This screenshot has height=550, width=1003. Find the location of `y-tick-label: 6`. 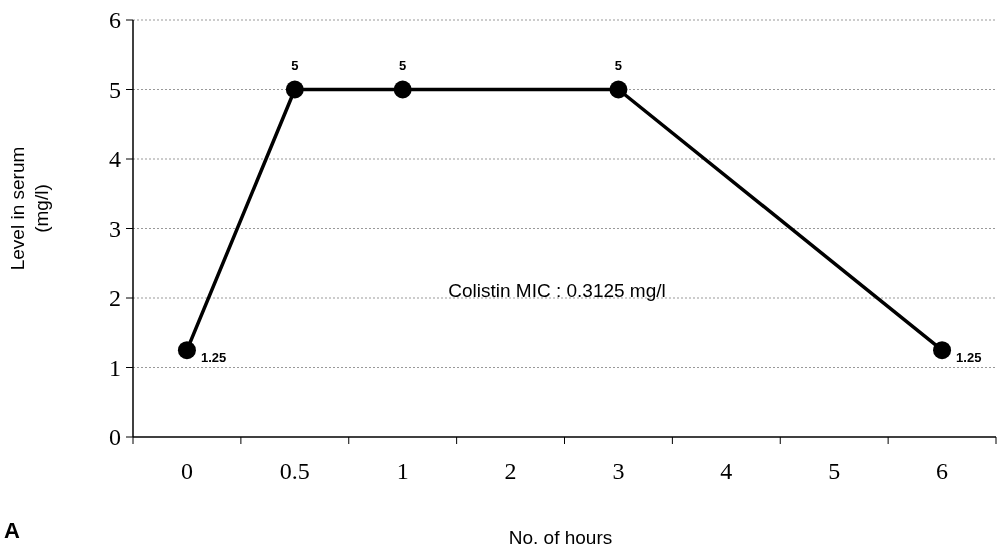

y-tick-label: 6 is located at coordinates (115, 20).